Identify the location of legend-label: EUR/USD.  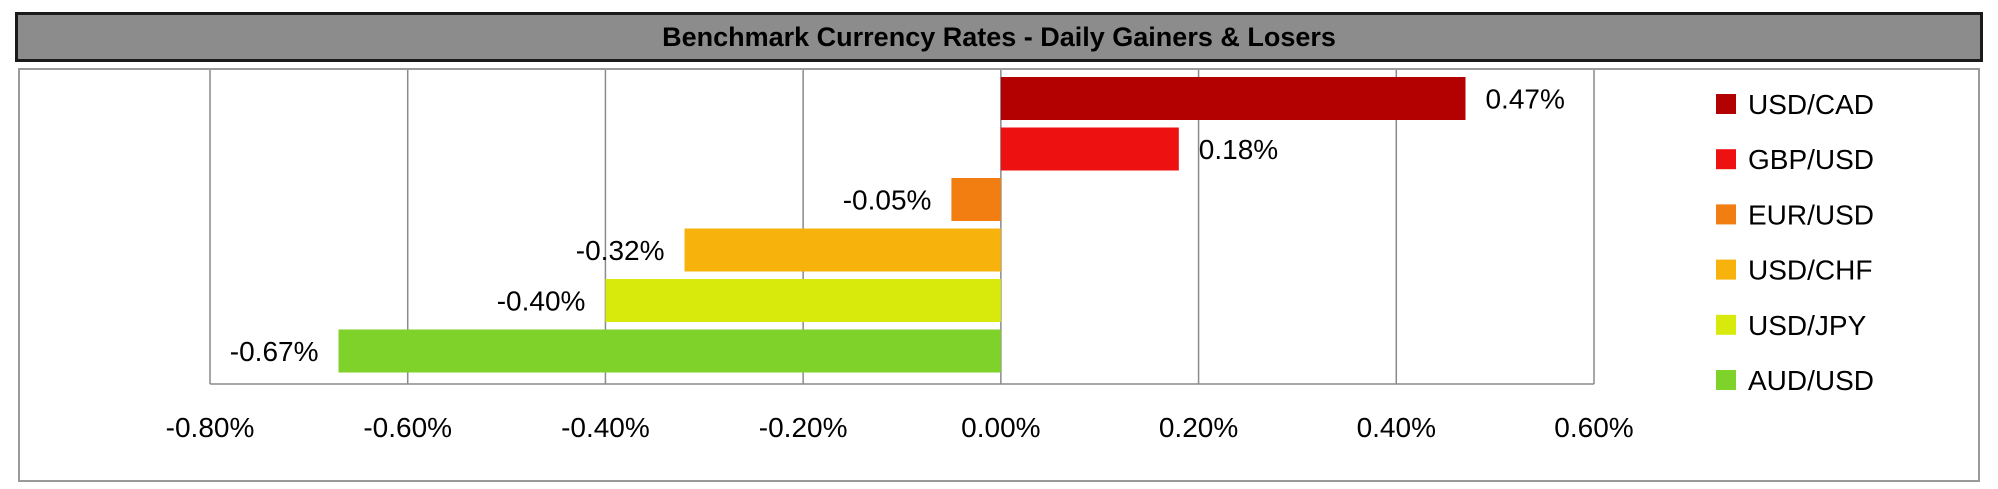
(1811, 214).